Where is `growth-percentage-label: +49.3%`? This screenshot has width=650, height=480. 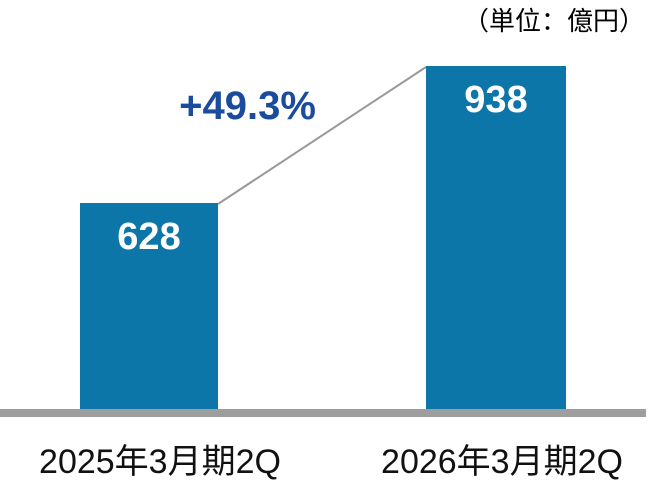 growth-percentage-label: +49.3% is located at coordinates (247, 106).